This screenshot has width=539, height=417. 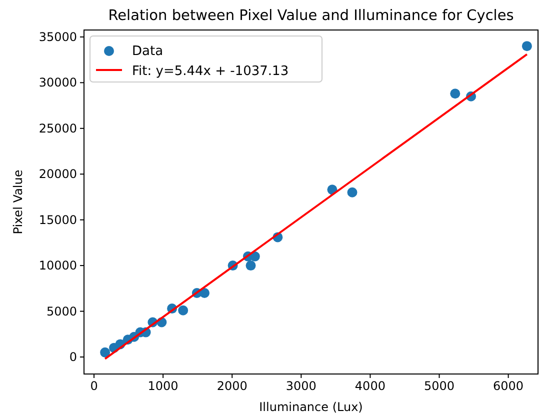 What do you see at coordinates (57, 265) in the screenshot?
I see `y-tick-label: 10000` at bounding box center [57, 265].